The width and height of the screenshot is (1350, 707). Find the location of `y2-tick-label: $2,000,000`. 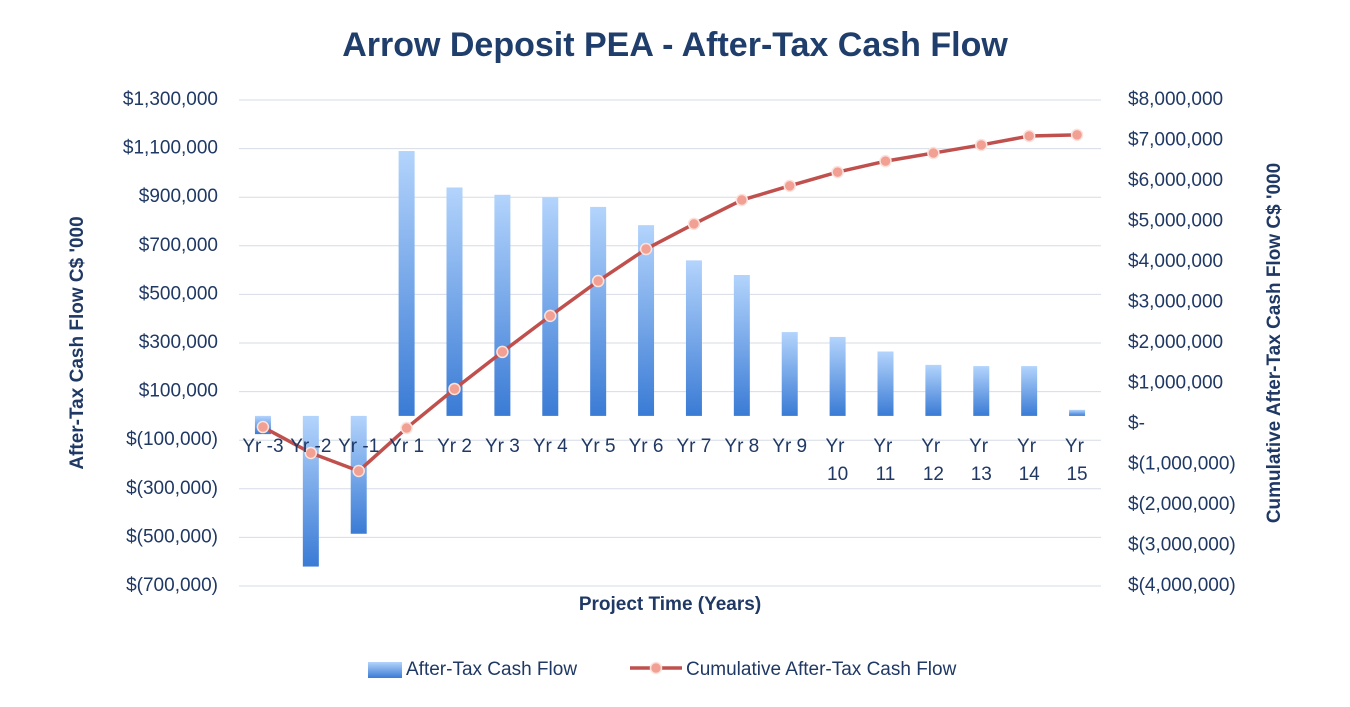

y2-tick-label: $2,000,000 is located at coordinates (1175, 342).